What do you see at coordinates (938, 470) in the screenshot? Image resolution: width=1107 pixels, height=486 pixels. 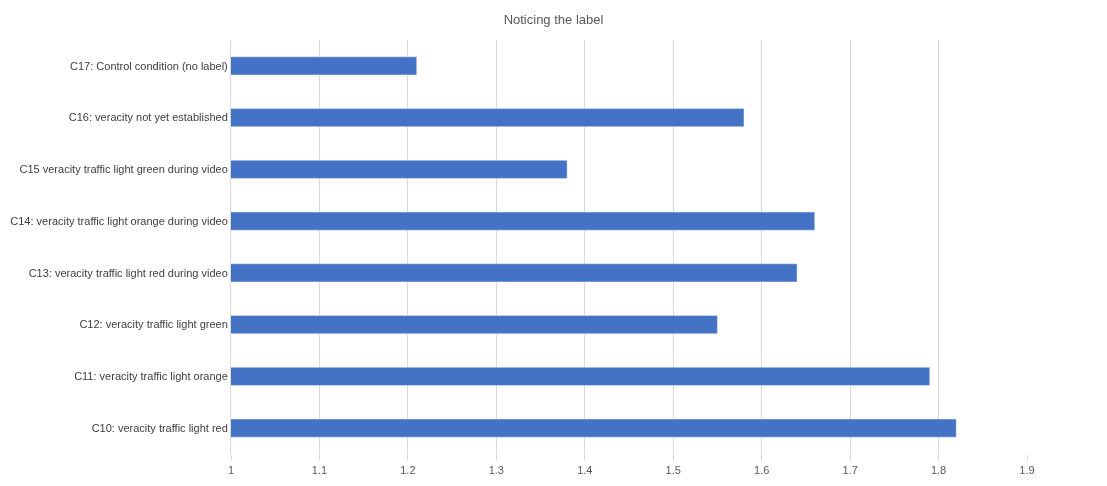 I see `x-tick-label: 1.8` at bounding box center [938, 470].